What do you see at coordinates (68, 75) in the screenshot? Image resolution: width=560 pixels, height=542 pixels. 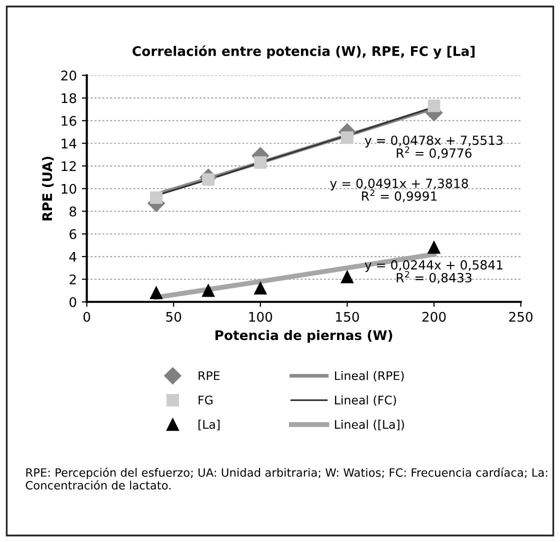 I see `y-tick-label: 20` at bounding box center [68, 75].